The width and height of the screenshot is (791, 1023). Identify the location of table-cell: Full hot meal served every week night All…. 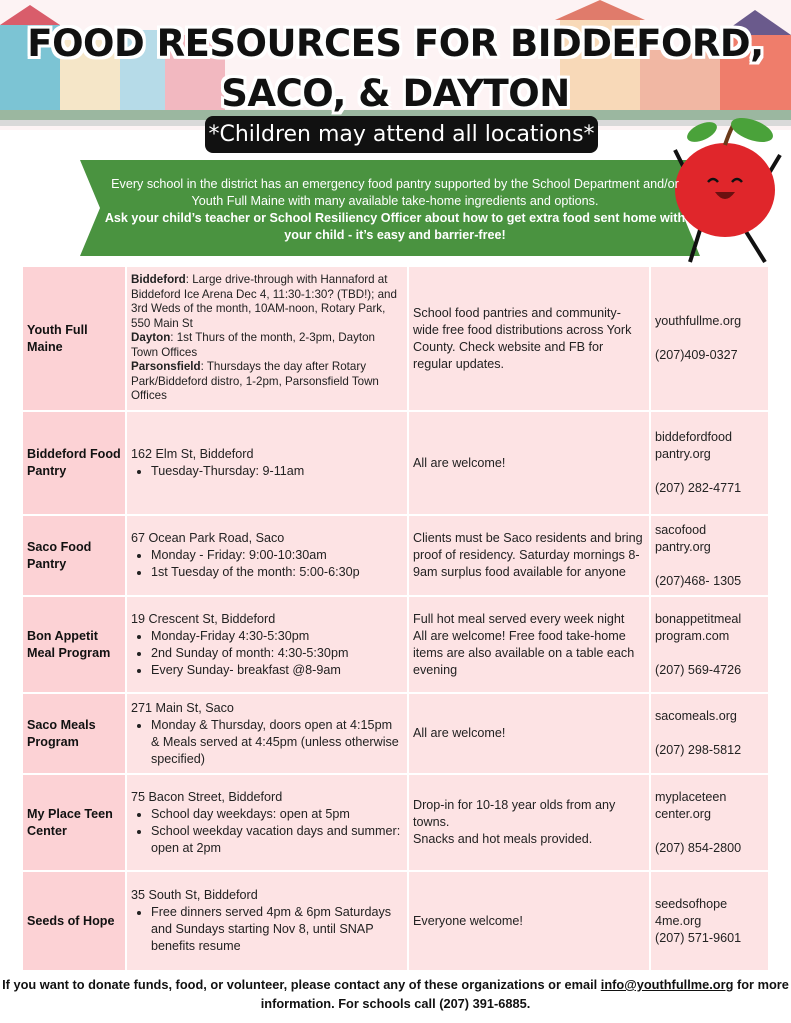
(529, 644).